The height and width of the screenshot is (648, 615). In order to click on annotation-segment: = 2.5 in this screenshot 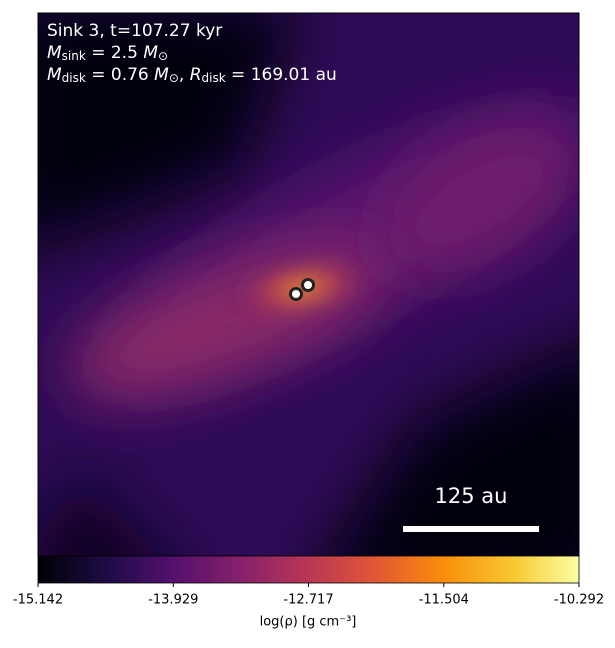, I will do `click(115, 53)`.